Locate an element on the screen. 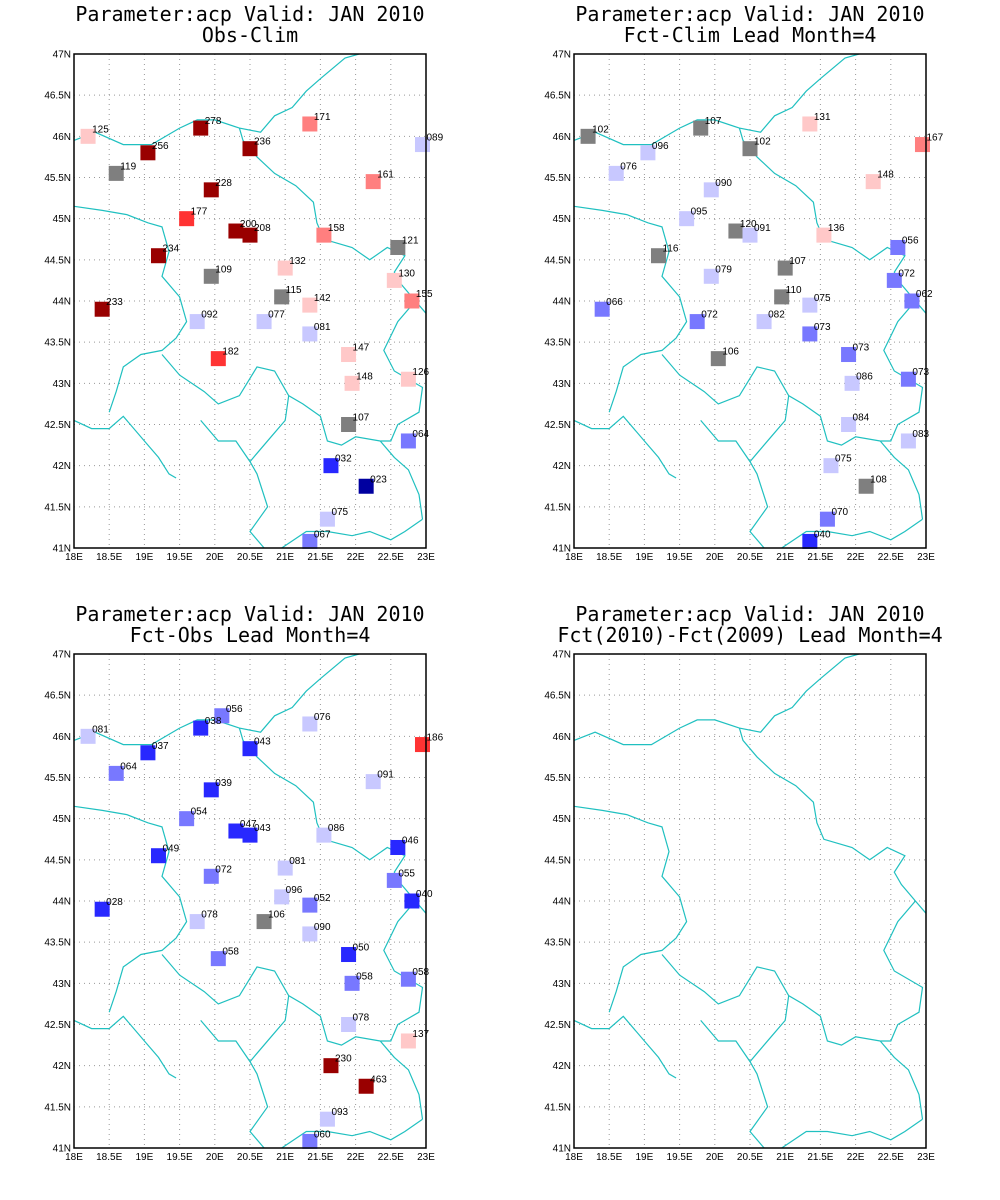 The height and width of the screenshot is (1200, 1000). lat-tick-label: 45.5N is located at coordinates (57, 178).